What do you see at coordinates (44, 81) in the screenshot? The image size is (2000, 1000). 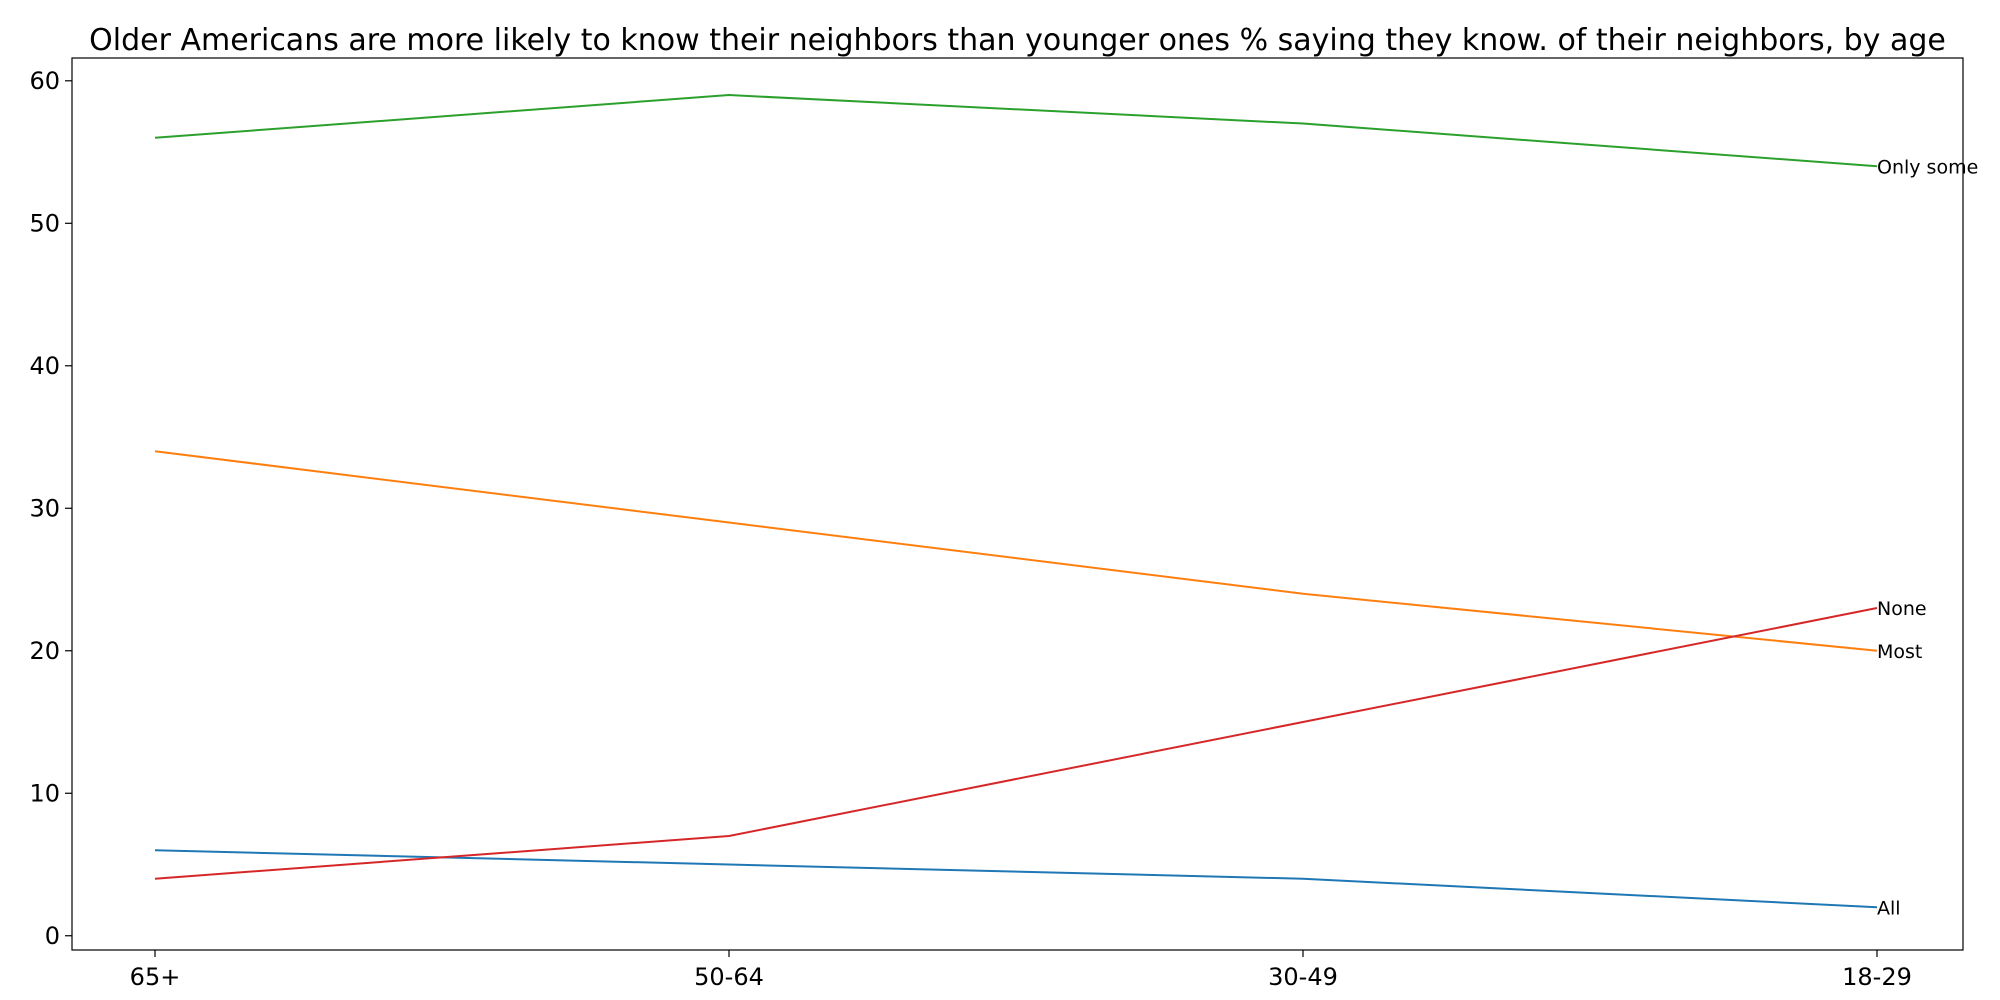 I see `y-tick-label: 60` at bounding box center [44, 81].